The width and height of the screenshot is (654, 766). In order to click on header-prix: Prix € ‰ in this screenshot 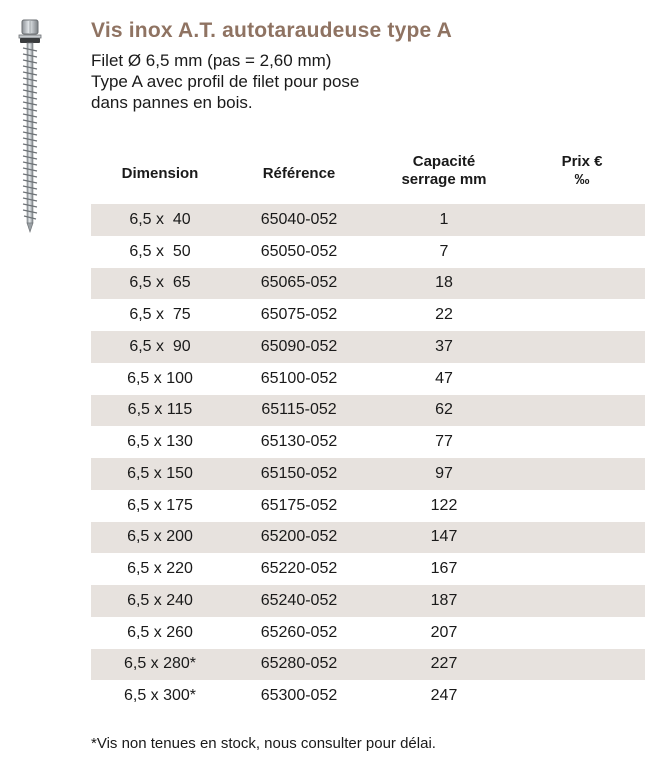, I will do `click(582, 171)`.